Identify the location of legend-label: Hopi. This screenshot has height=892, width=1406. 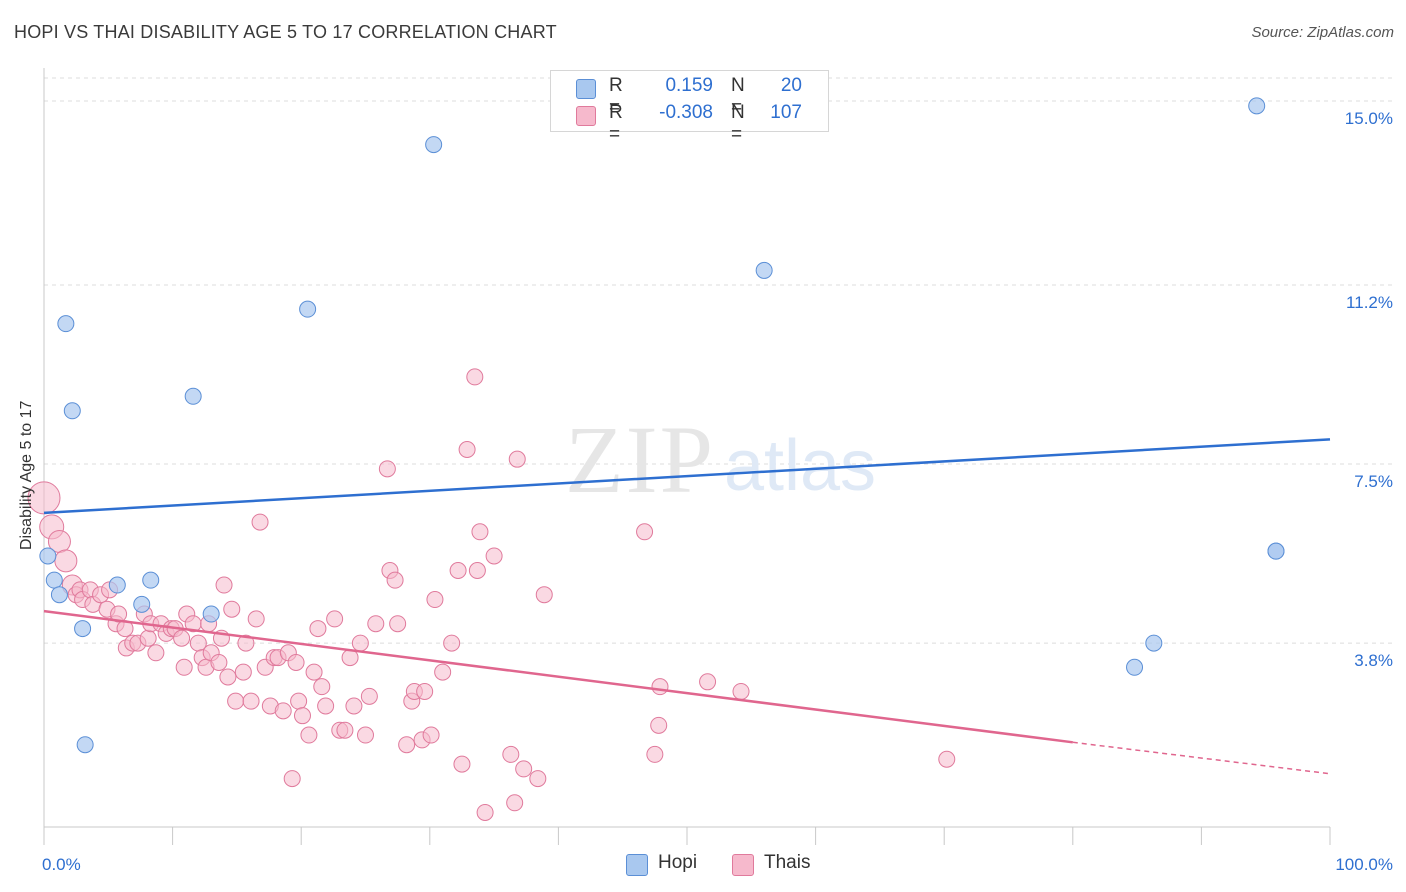
(678, 862).